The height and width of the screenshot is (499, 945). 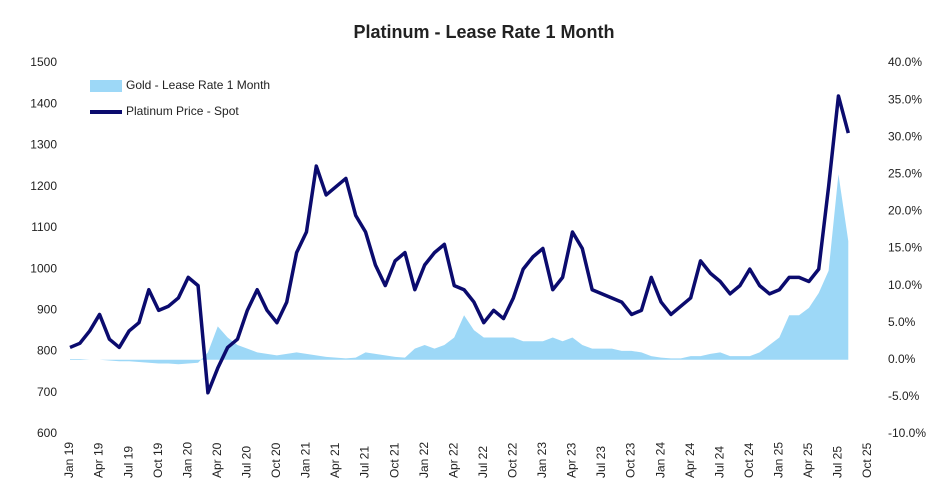 What do you see at coordinates (47, 392) in the screenshot?
I see `y-tick-label: 700` at bounding box center [47, 392].